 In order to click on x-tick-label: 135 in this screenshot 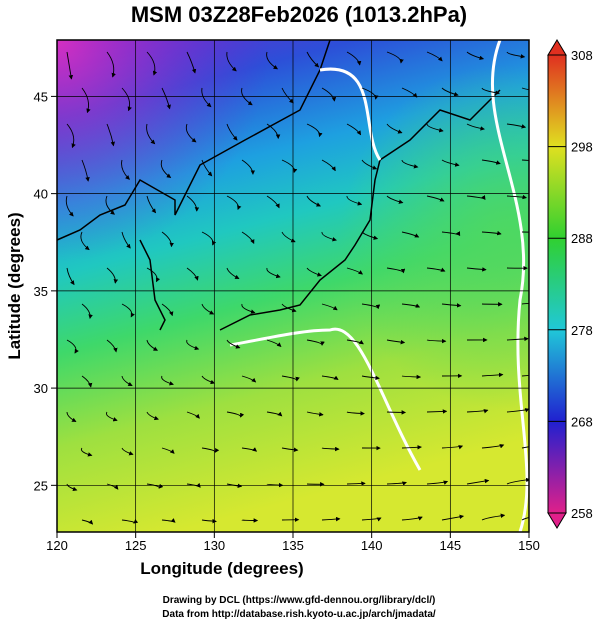, I will do `click(293, 545)`.